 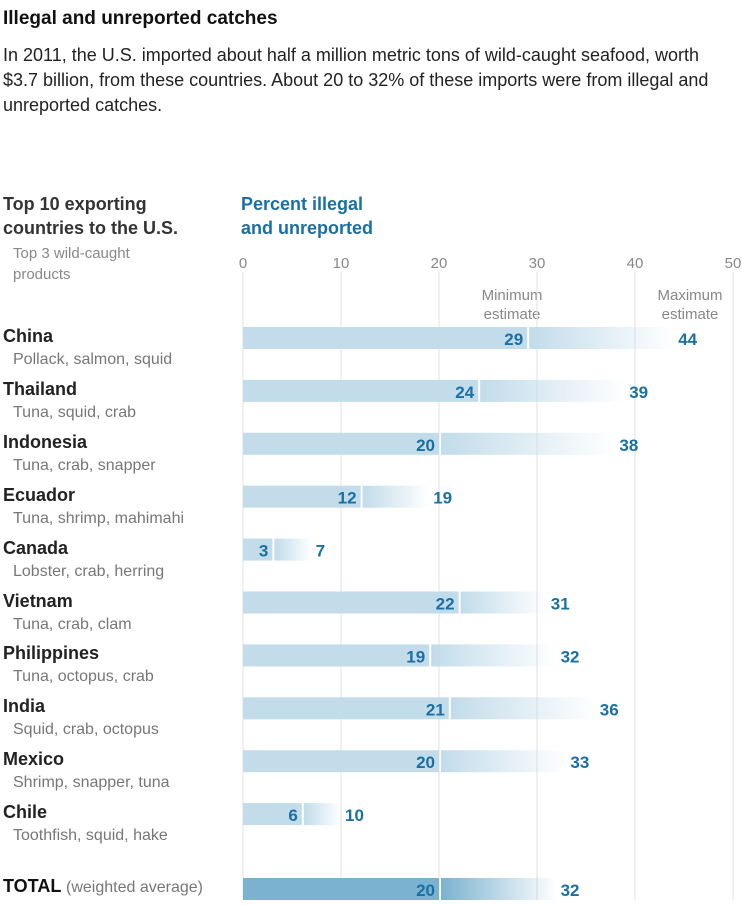 I want to click on country-name-indonesia: Indonesia, so click(x=45, y=441).